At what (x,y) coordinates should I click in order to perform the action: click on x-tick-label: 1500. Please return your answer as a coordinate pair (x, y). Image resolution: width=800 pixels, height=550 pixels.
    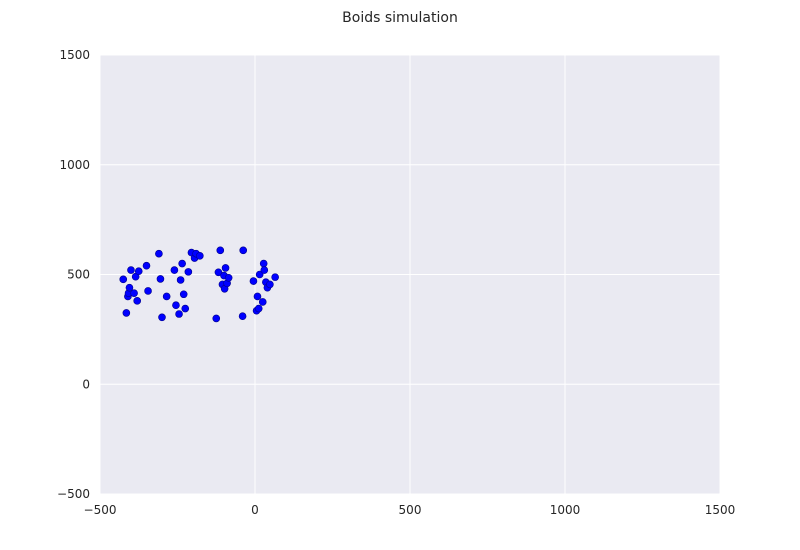
    Looking at the image, I should click on (720, 510).